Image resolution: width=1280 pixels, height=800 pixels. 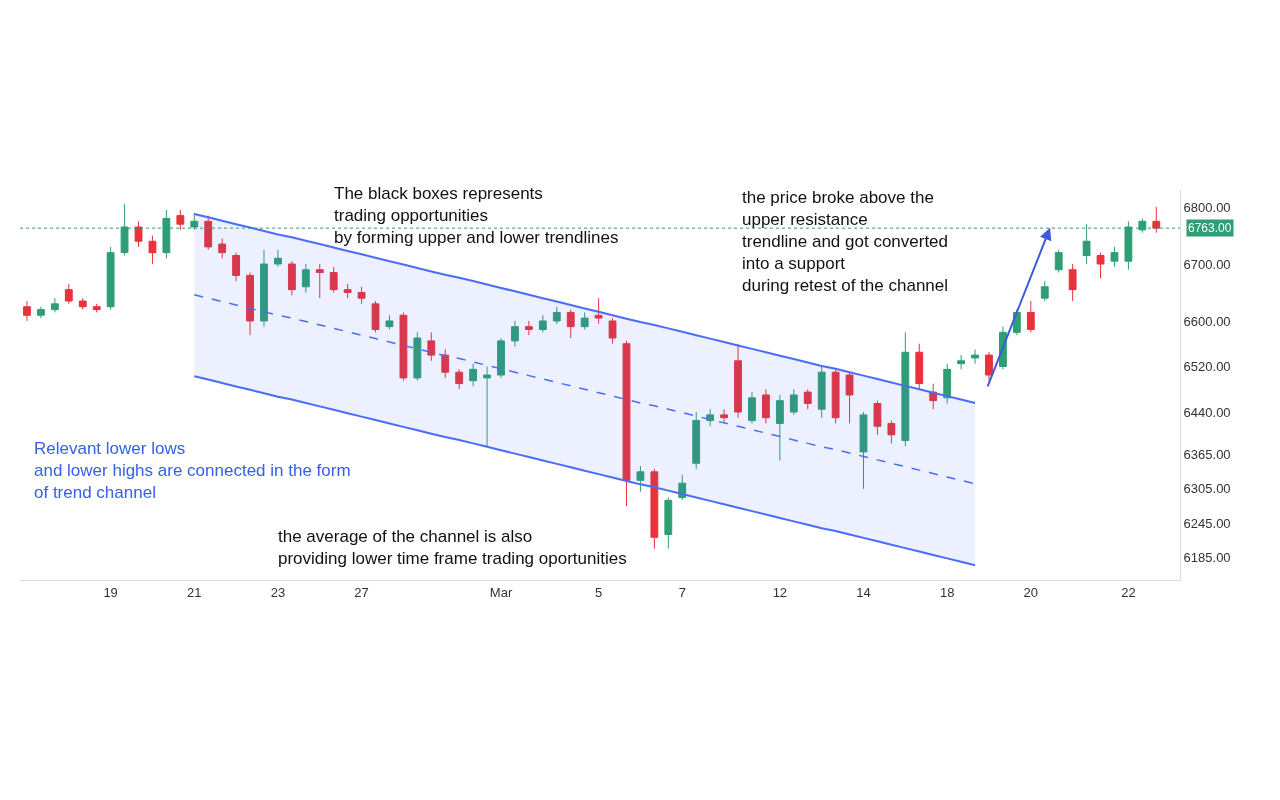 What do you see at coordinates (845, 242) in the screenshot?
I see `annotation: the price broke above the upper resistance trendline and got converted into a support during retest of the channel` at bounding box center [845, 242].